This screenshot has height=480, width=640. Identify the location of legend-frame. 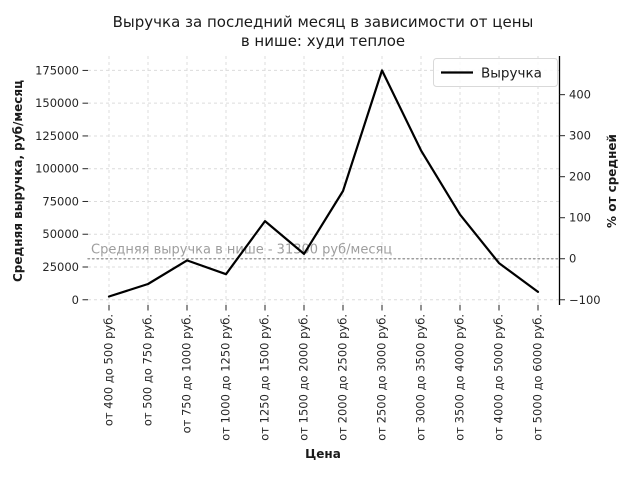
(495, 72).